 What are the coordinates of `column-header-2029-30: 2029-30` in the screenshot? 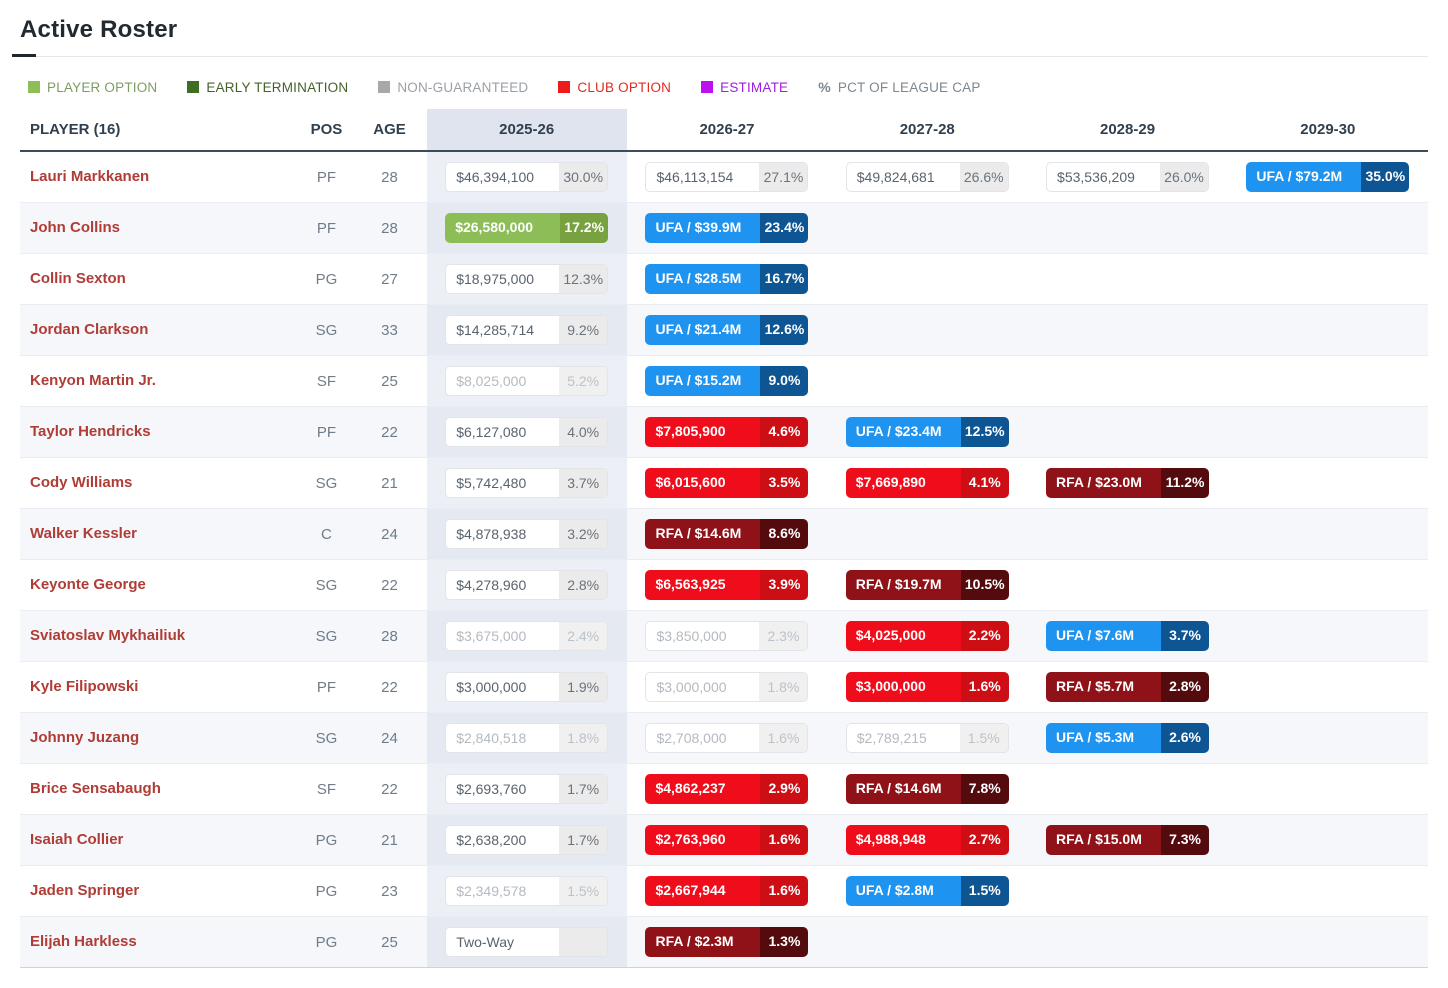 It's located at (1328, 129).